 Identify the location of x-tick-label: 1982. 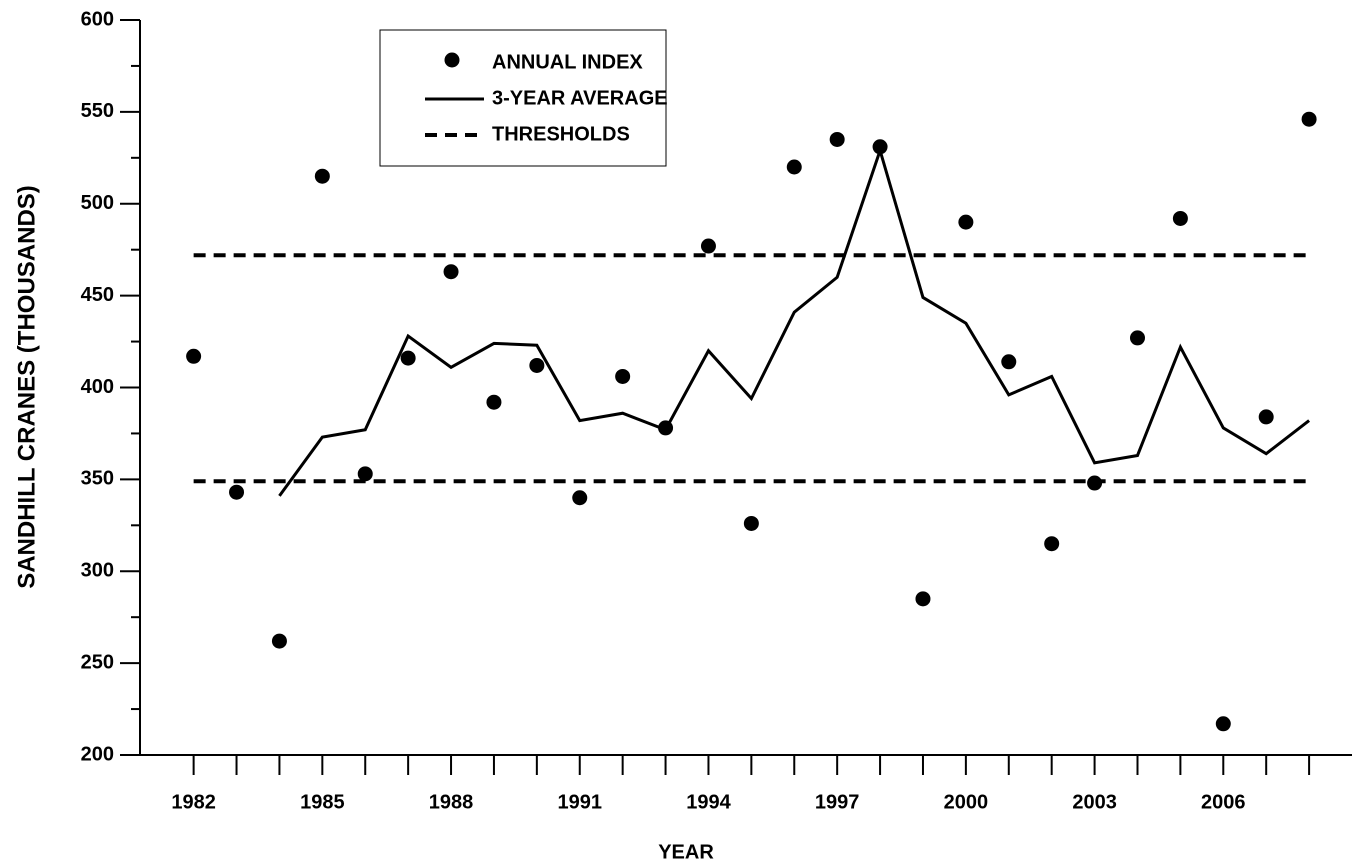
(193, 802).